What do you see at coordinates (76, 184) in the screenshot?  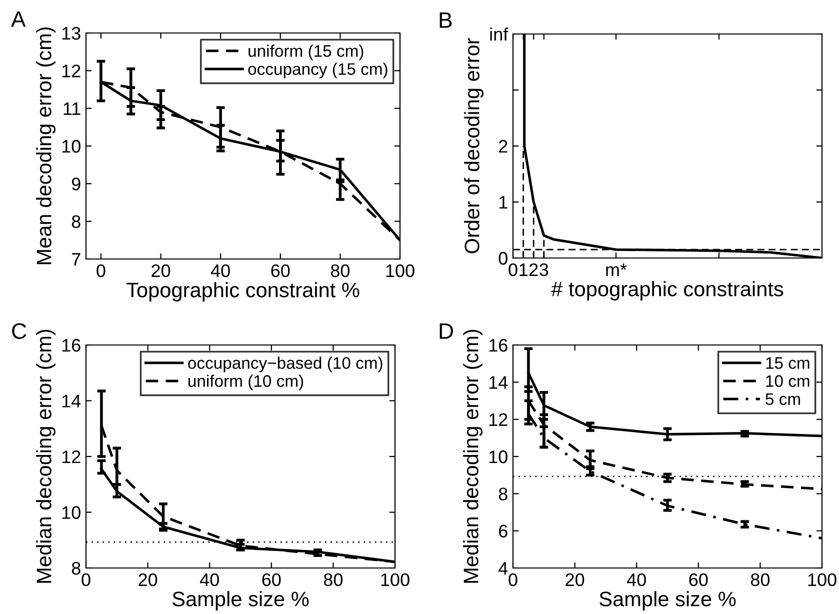 I see `y-tick-label: 9` at bounding box center [76, 184].